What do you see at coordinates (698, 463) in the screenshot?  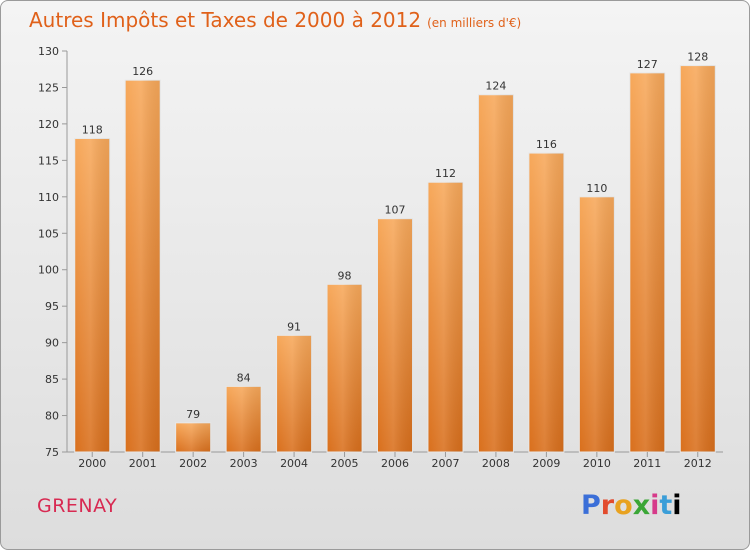 I see `x-tick-label: 2012` at bounding box center [698, 463].